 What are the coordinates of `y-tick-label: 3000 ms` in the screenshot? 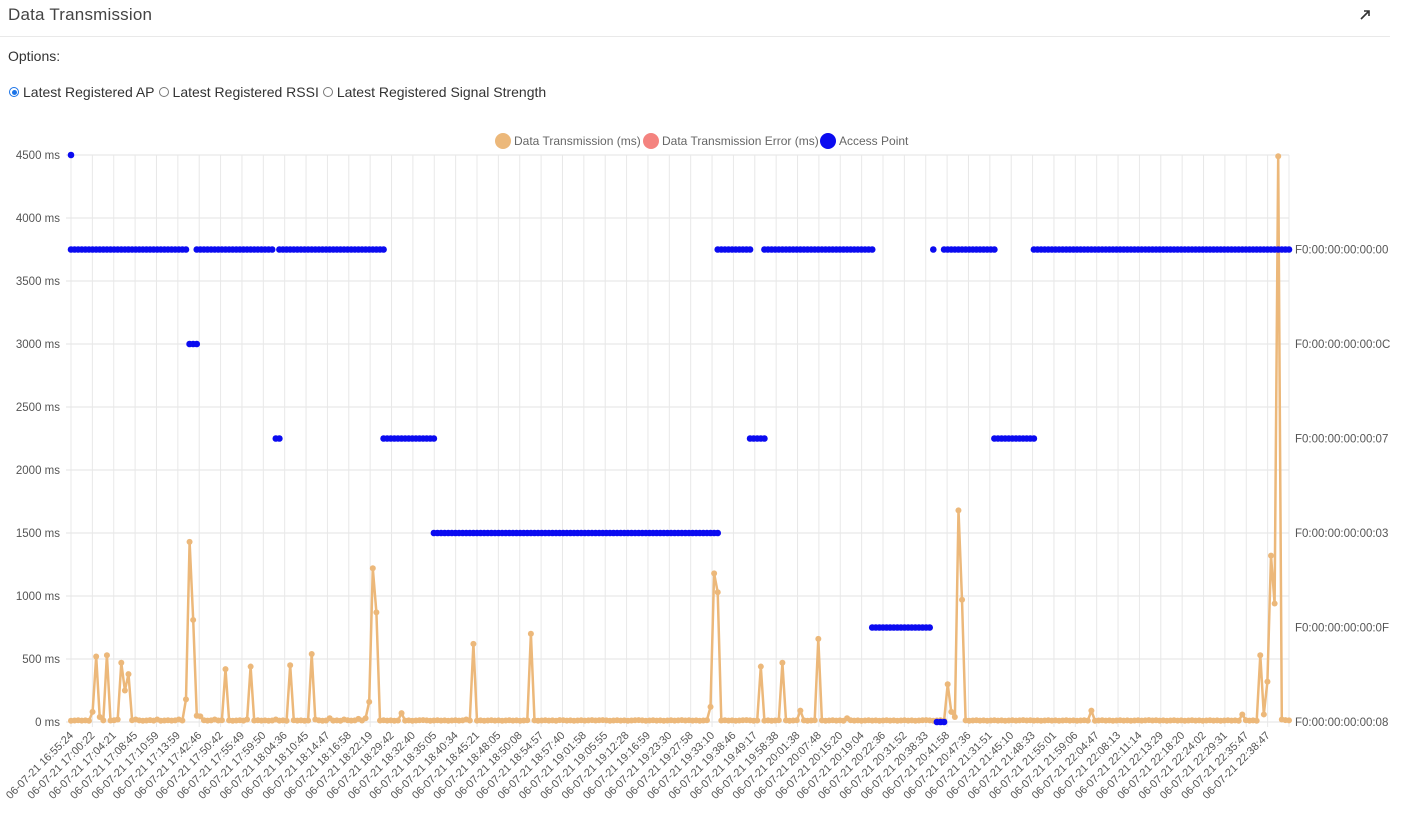 It's located at (38, 345).